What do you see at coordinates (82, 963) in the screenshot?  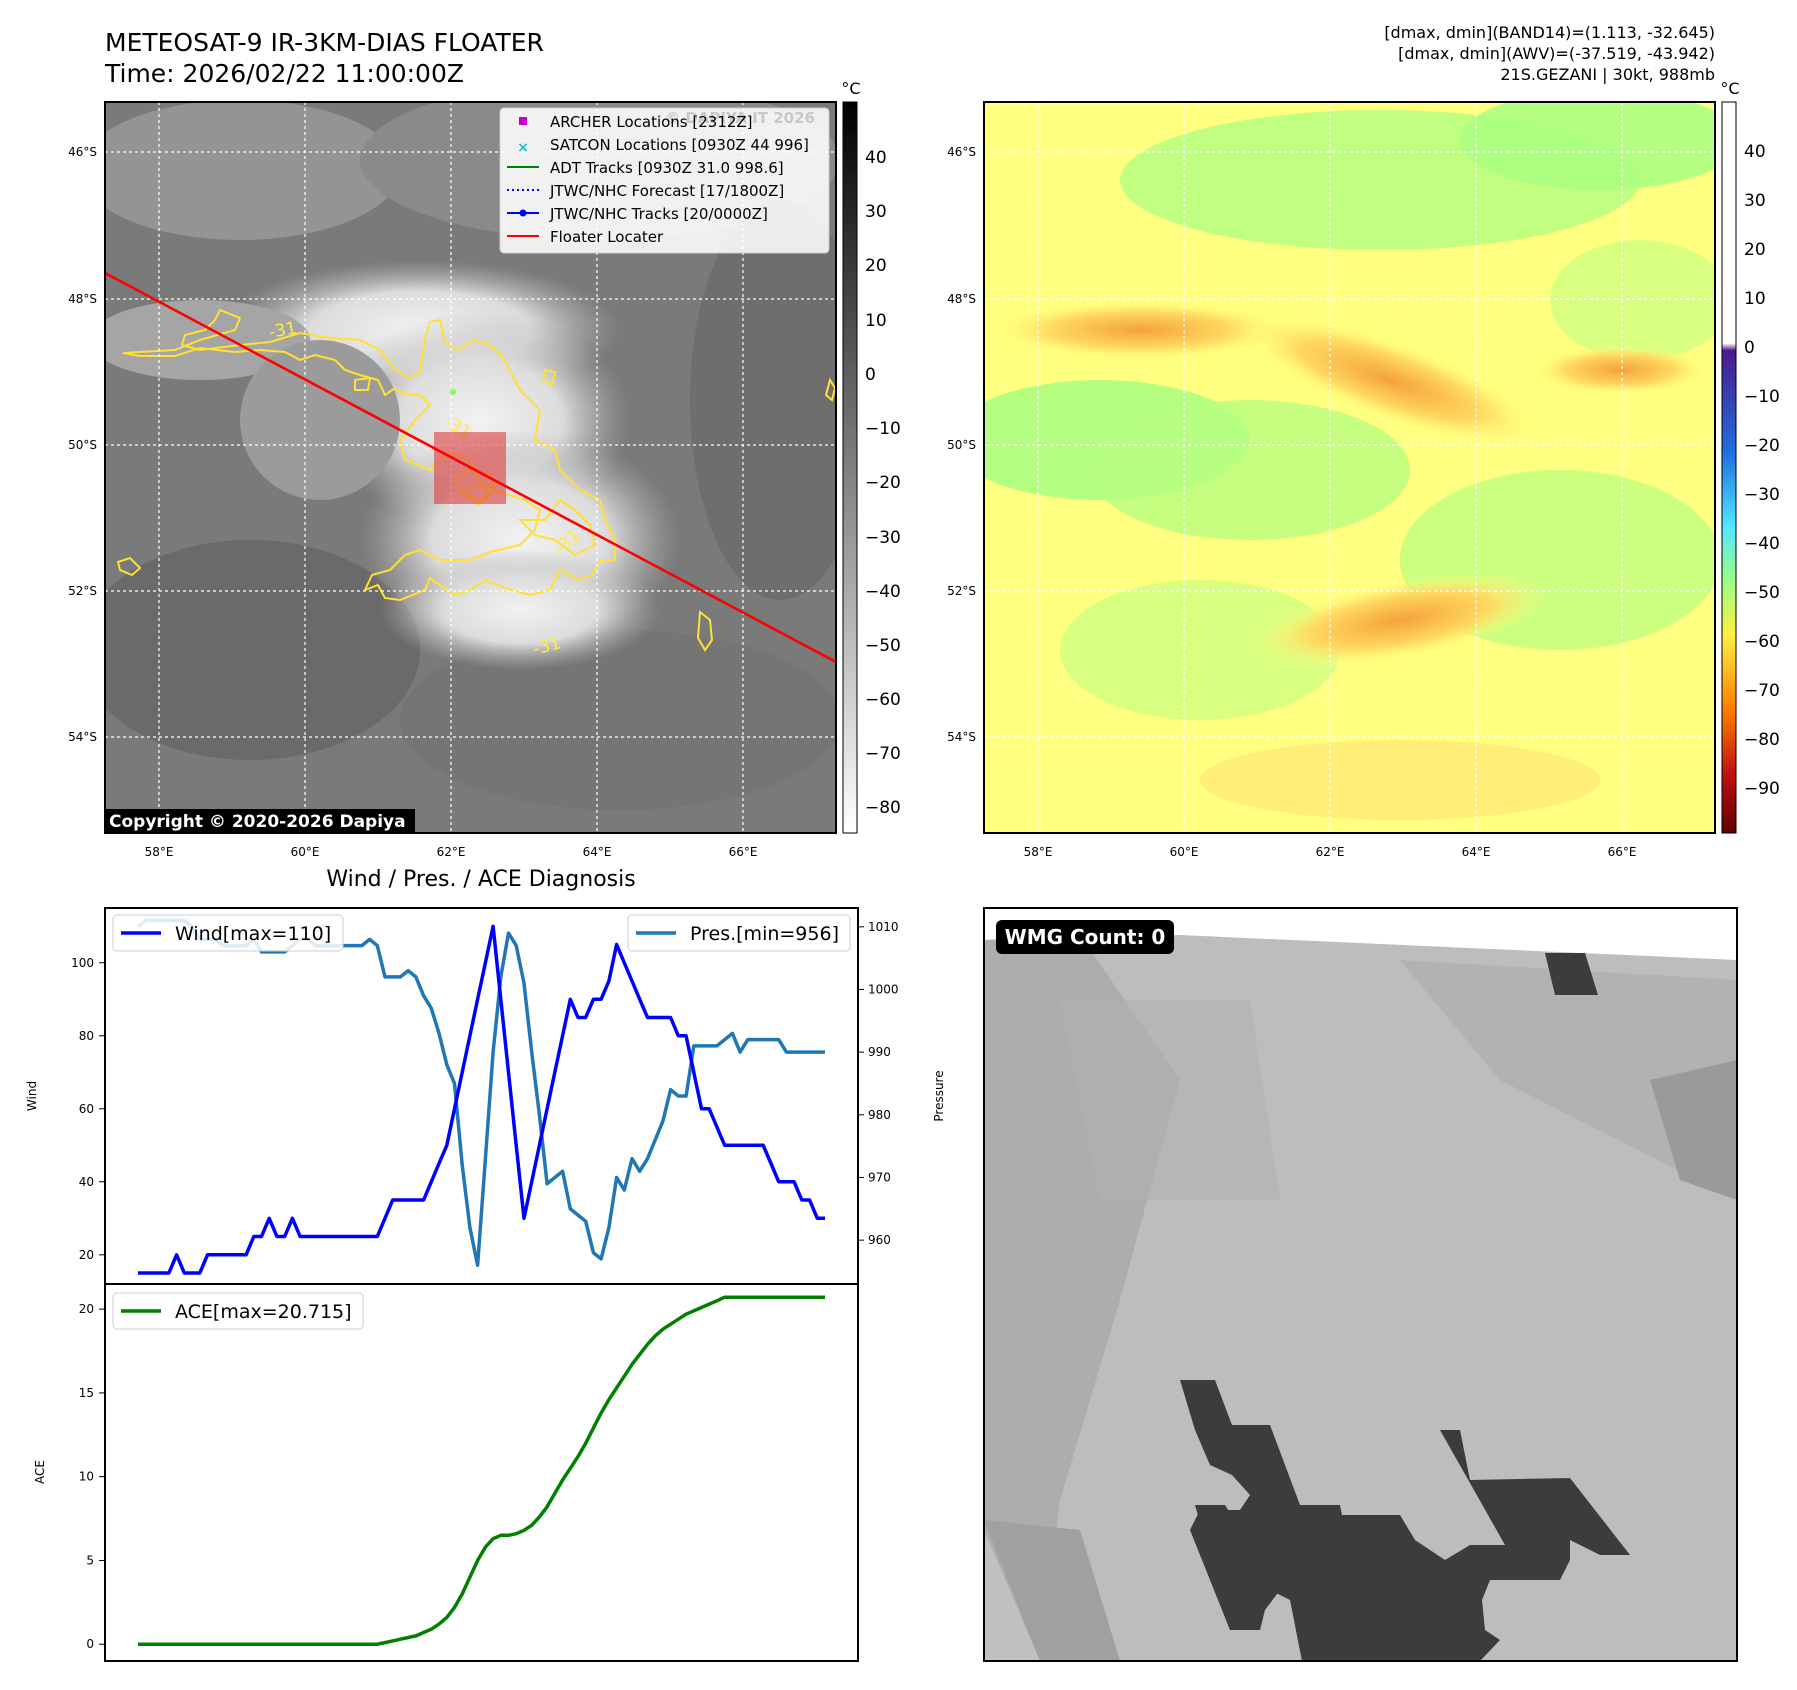 I see `windTicks-label: 100` at bounding box center [82, 963].